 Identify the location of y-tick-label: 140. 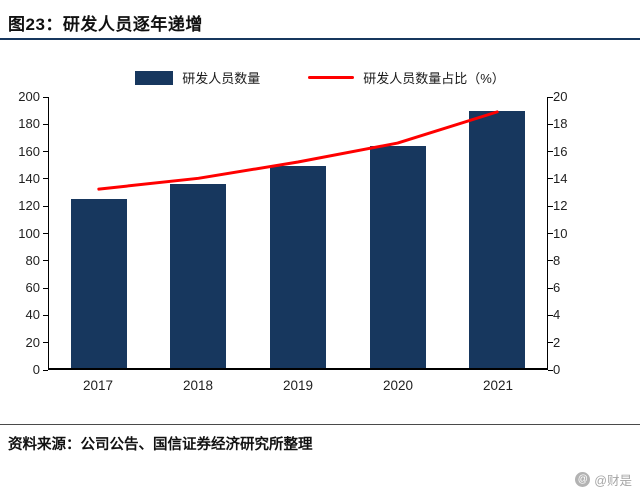
(29, 178).